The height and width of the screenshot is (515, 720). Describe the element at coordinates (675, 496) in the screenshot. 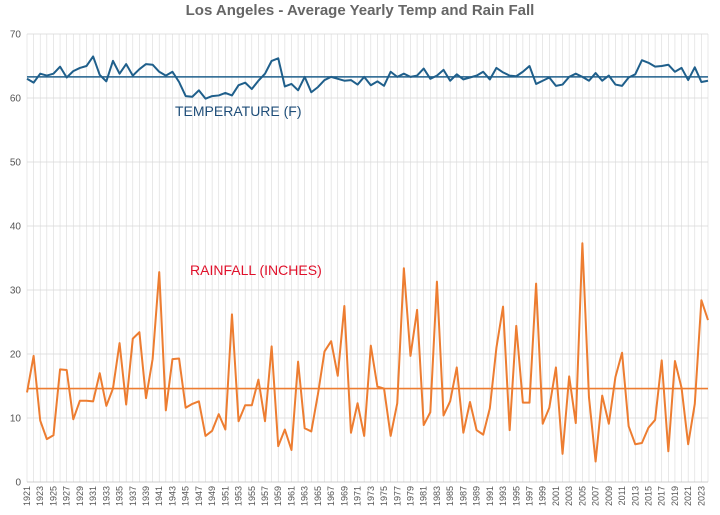

I see `x-tick-label: 2019` at that location.